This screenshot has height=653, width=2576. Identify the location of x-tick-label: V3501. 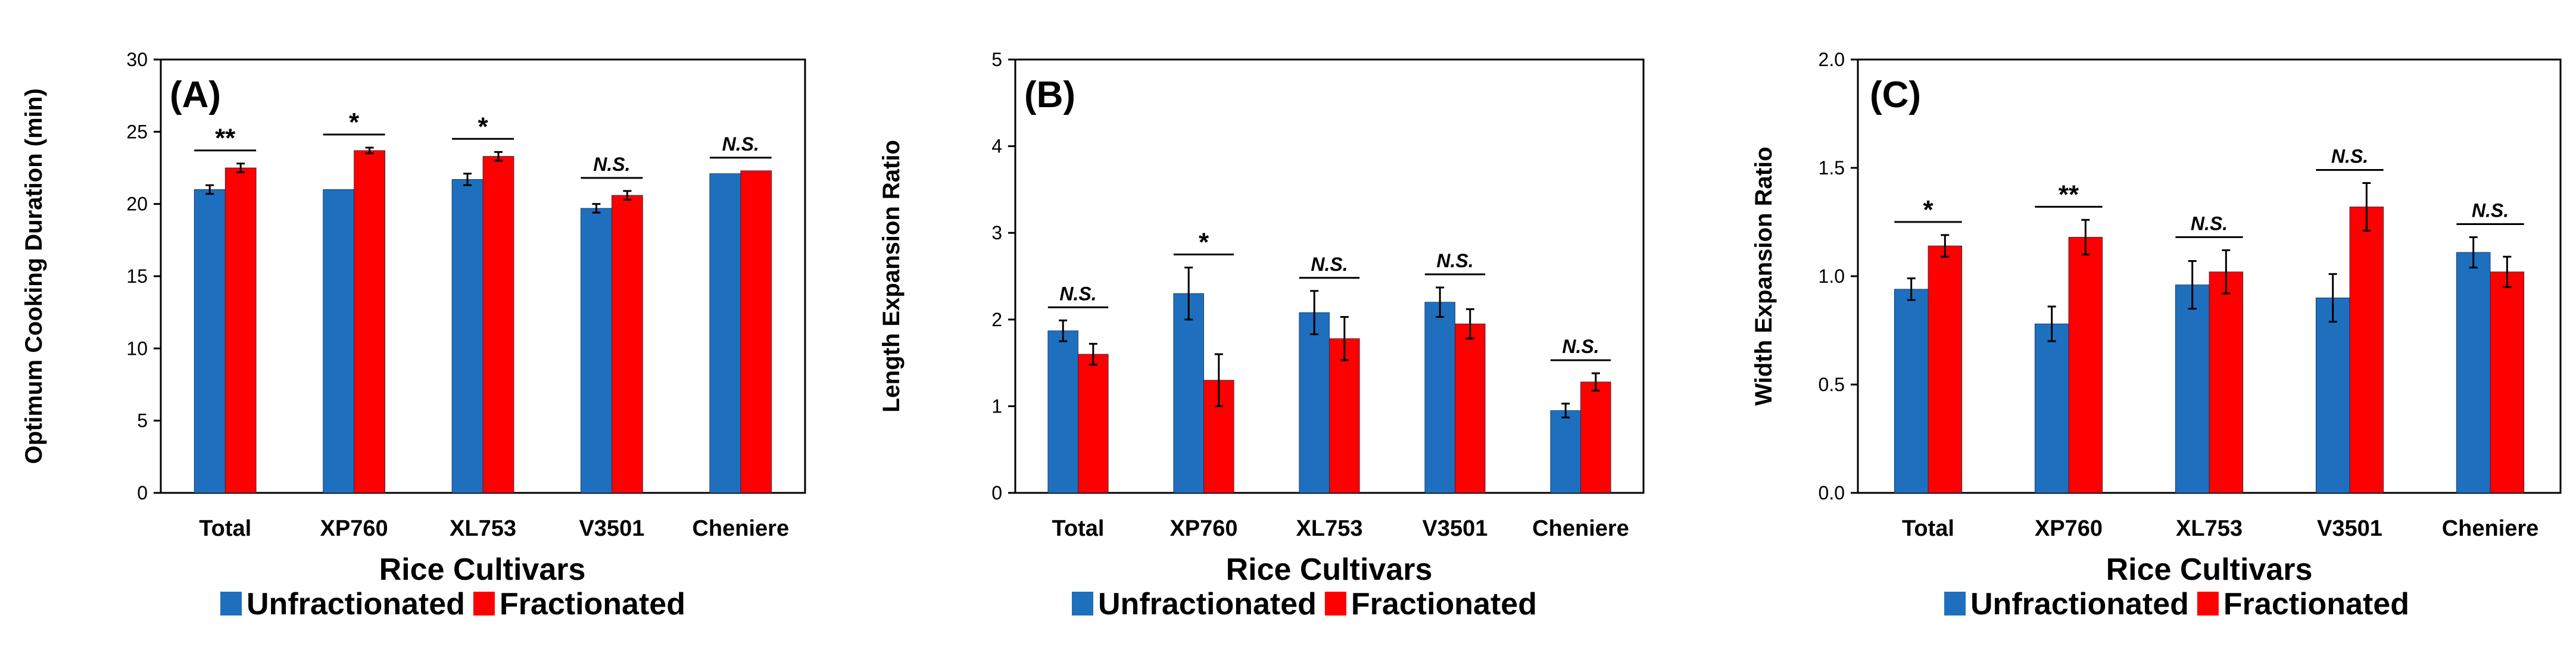
(1455, 528).